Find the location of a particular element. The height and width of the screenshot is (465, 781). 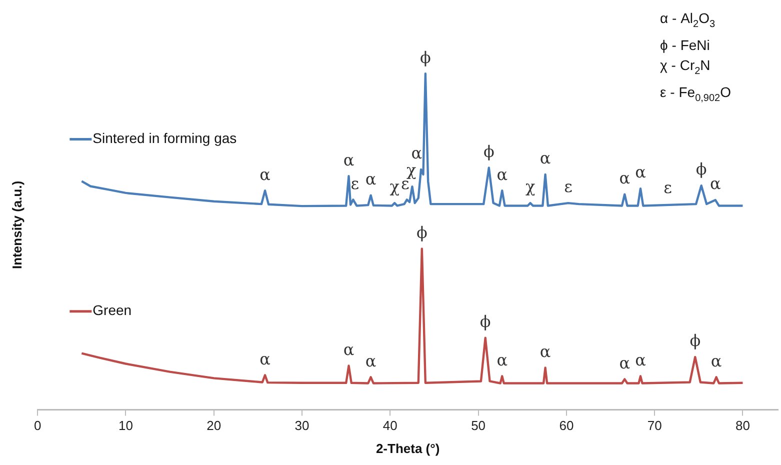

x-tick-label: 40 is located at coordinates (390, 426).